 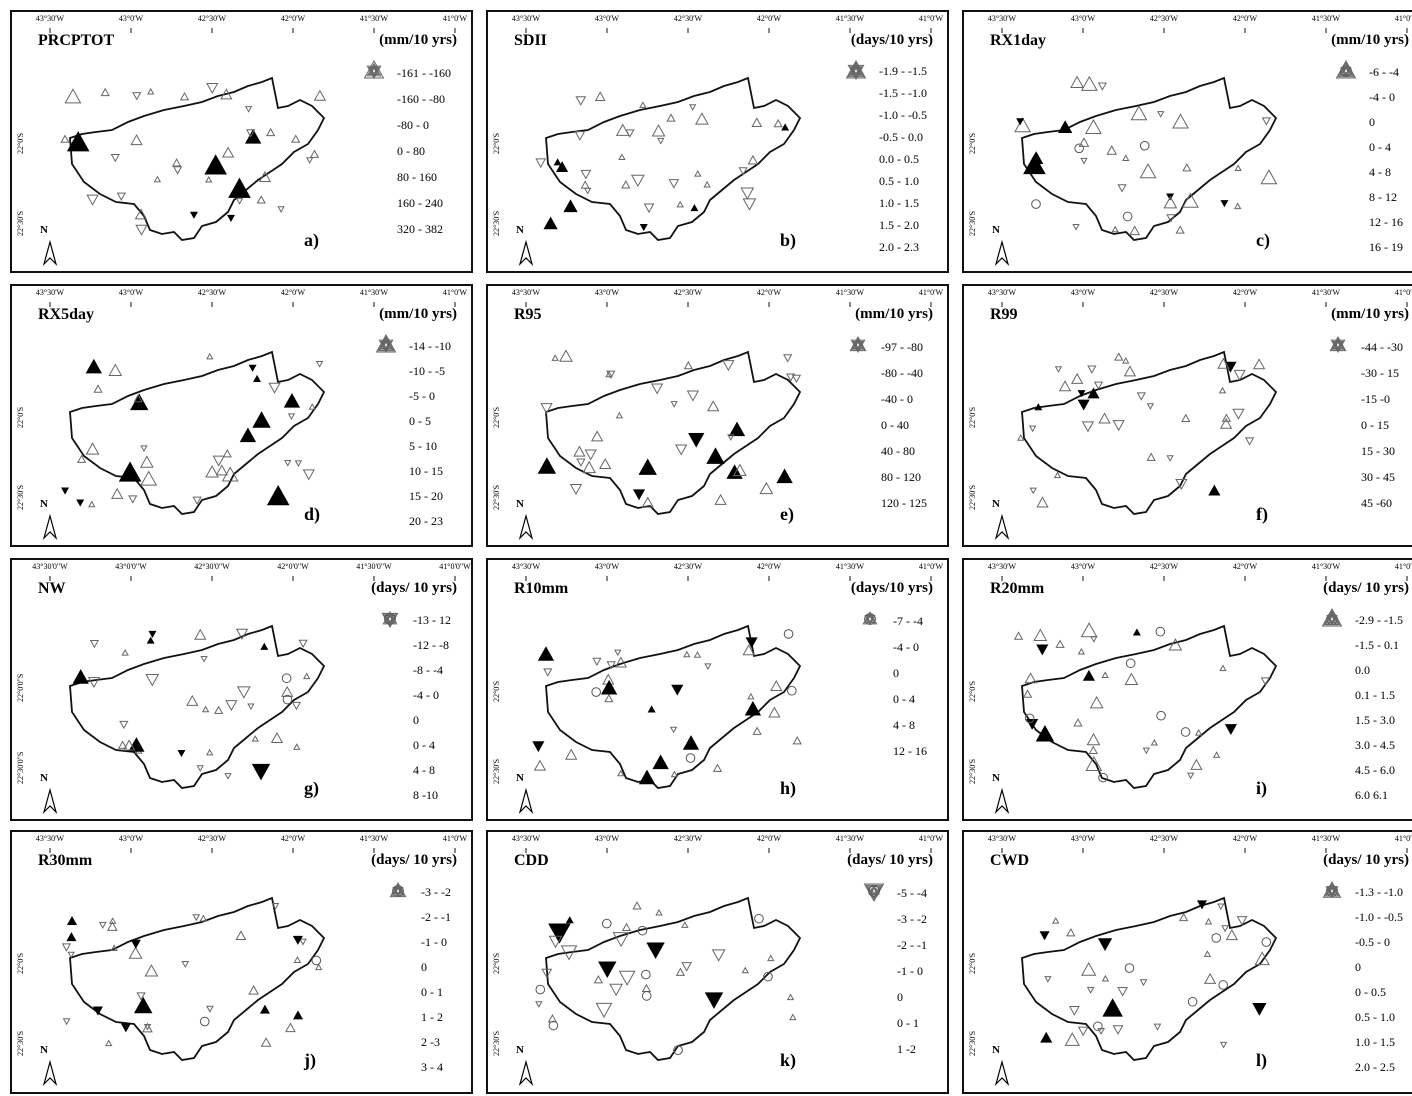 I want to click on panel-title: CDD, so click(x=531, y=860).